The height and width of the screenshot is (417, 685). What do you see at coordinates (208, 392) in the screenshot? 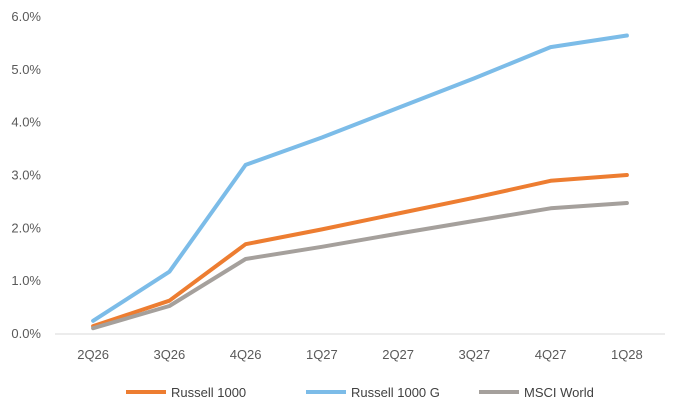
I see `legend-label: Russell 1000` at bounding box center [208, 392].